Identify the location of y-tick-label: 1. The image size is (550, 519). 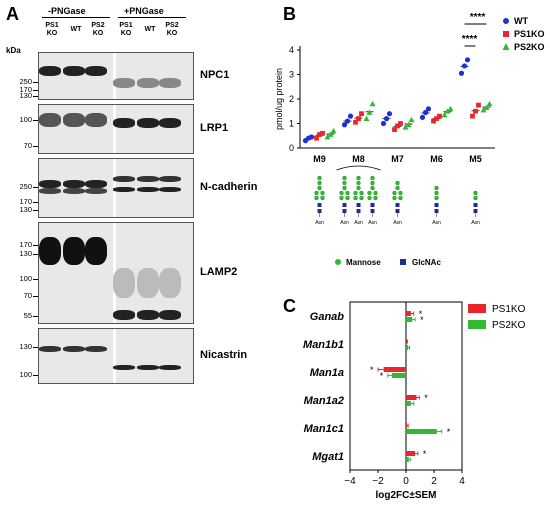
(291, 124).